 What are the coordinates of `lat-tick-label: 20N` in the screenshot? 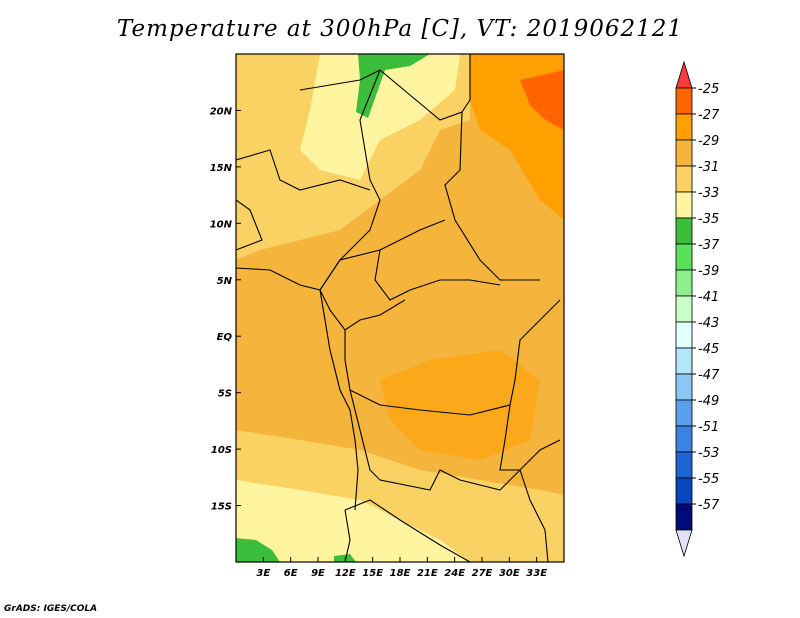 It's located at (221, 111).